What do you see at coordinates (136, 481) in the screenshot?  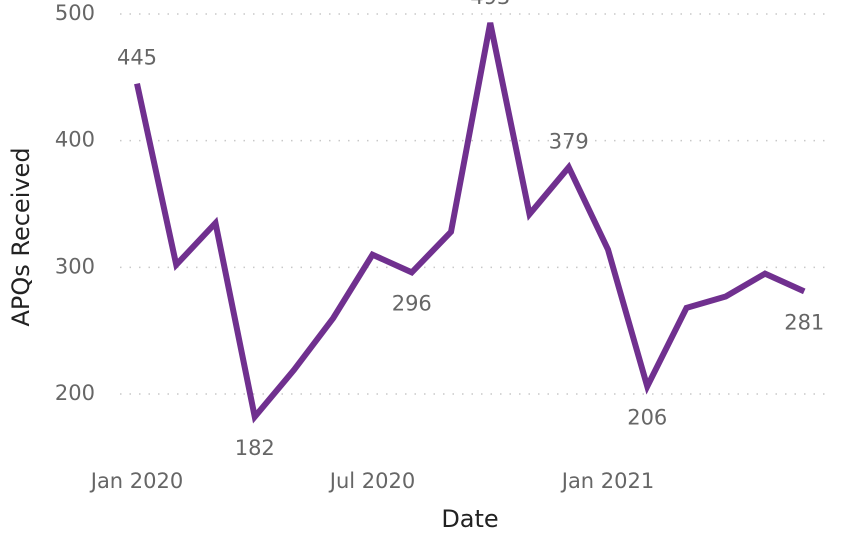 I see `x-tick-label: Jan 2020` at bounding box center [136, 481].